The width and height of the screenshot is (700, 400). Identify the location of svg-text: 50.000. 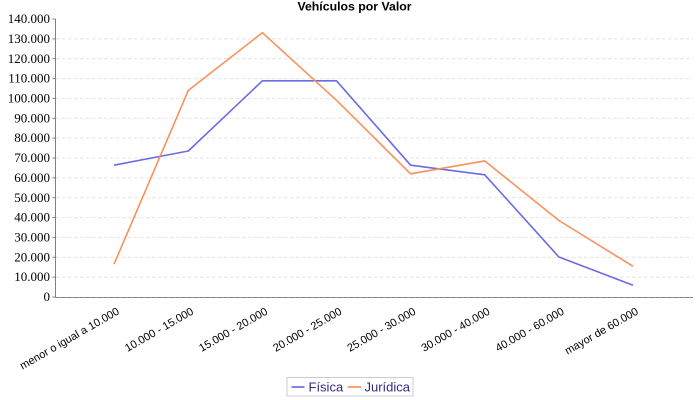
(32, 197).